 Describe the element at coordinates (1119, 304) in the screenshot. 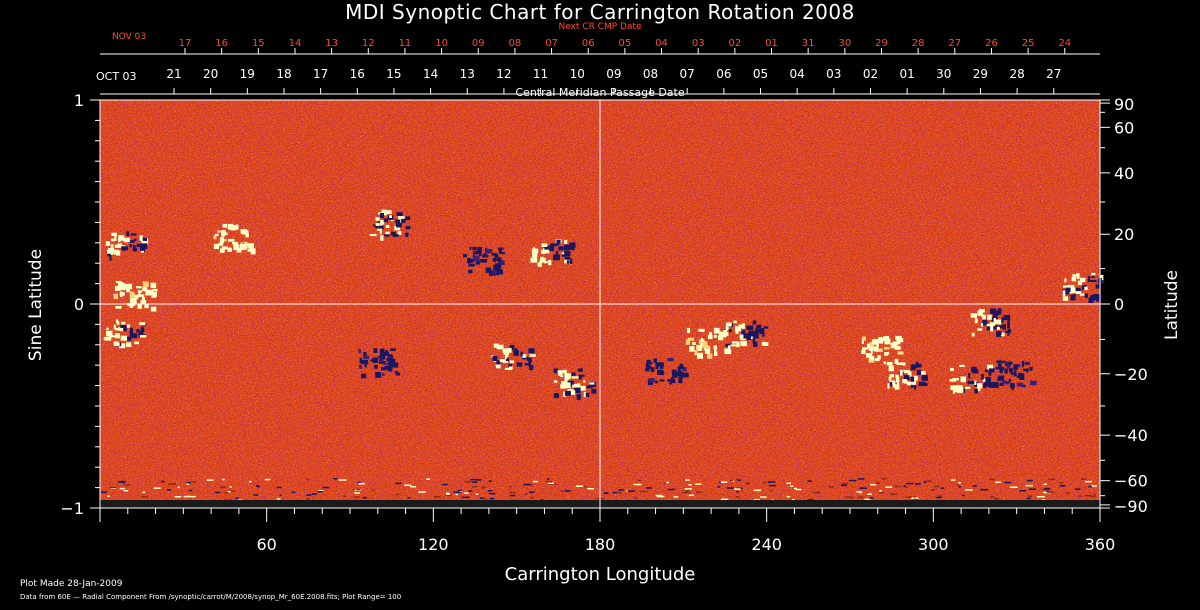

I see `y-right-tick-label: 0` at that location.